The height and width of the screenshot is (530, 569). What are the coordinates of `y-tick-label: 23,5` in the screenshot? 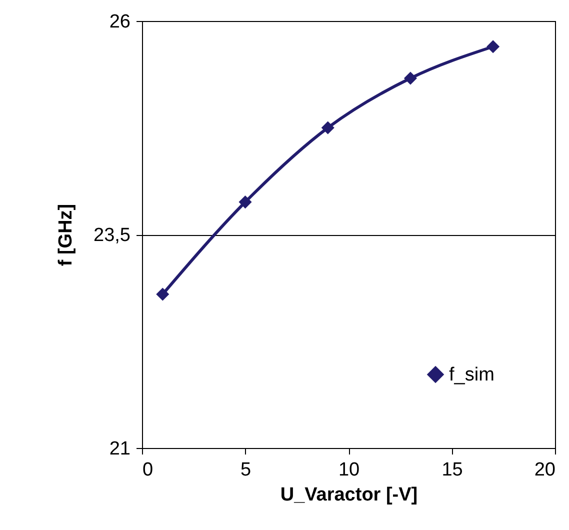 It's located at (112, 235).